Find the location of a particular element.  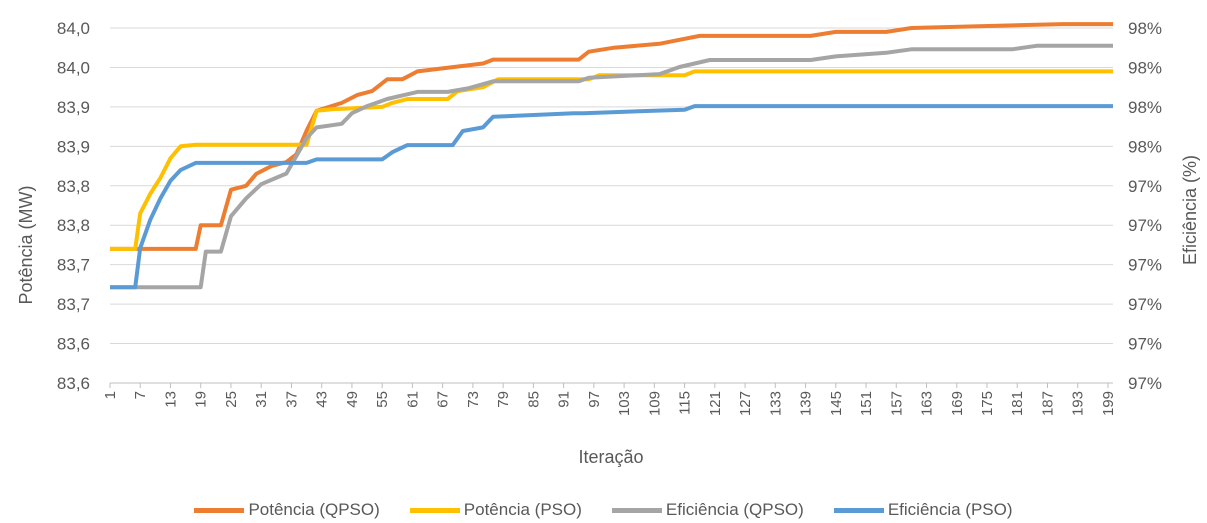

legend-item-4: Eficiência (PSO) is located at coordinates (923, 510).